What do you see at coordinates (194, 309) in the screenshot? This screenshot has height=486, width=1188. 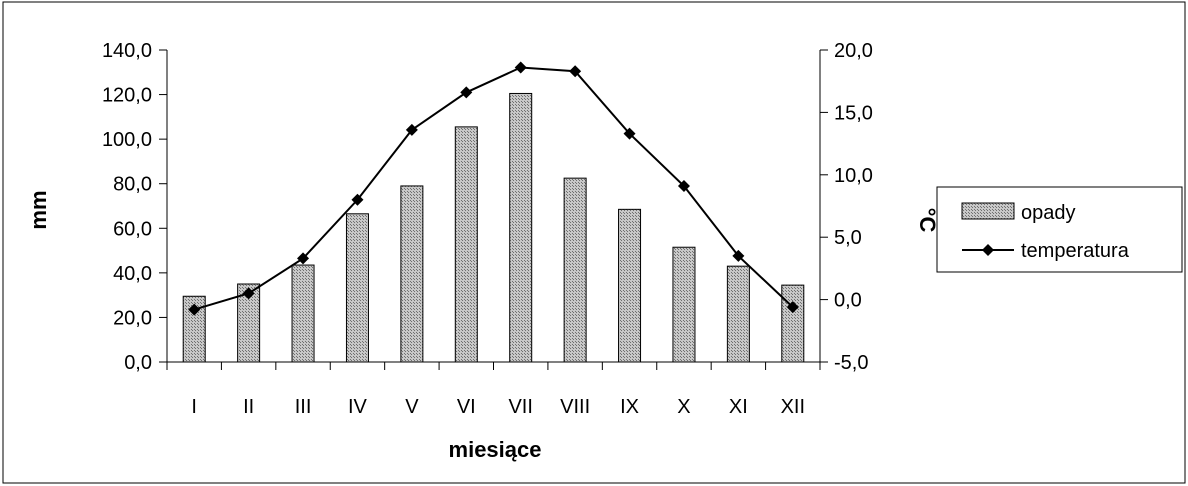 I see `temperature-point-I` at bounding box center [194, 309].